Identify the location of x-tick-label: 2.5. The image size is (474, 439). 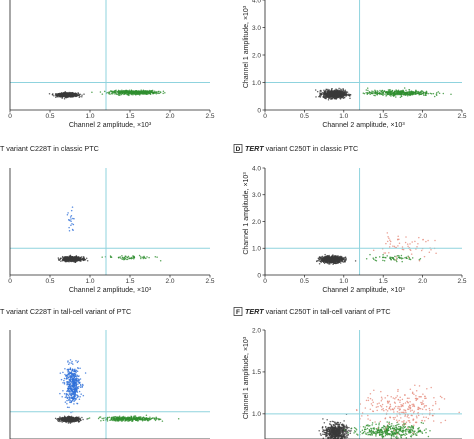
(461, 281).